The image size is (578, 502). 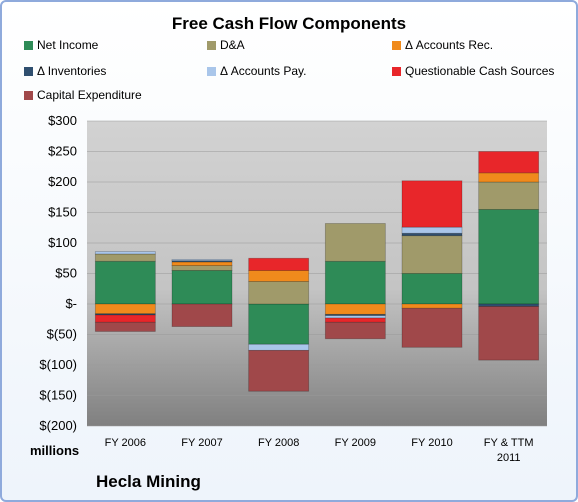 I want to click on x-tick-label: FY 2008, so click(x=278, y=443).